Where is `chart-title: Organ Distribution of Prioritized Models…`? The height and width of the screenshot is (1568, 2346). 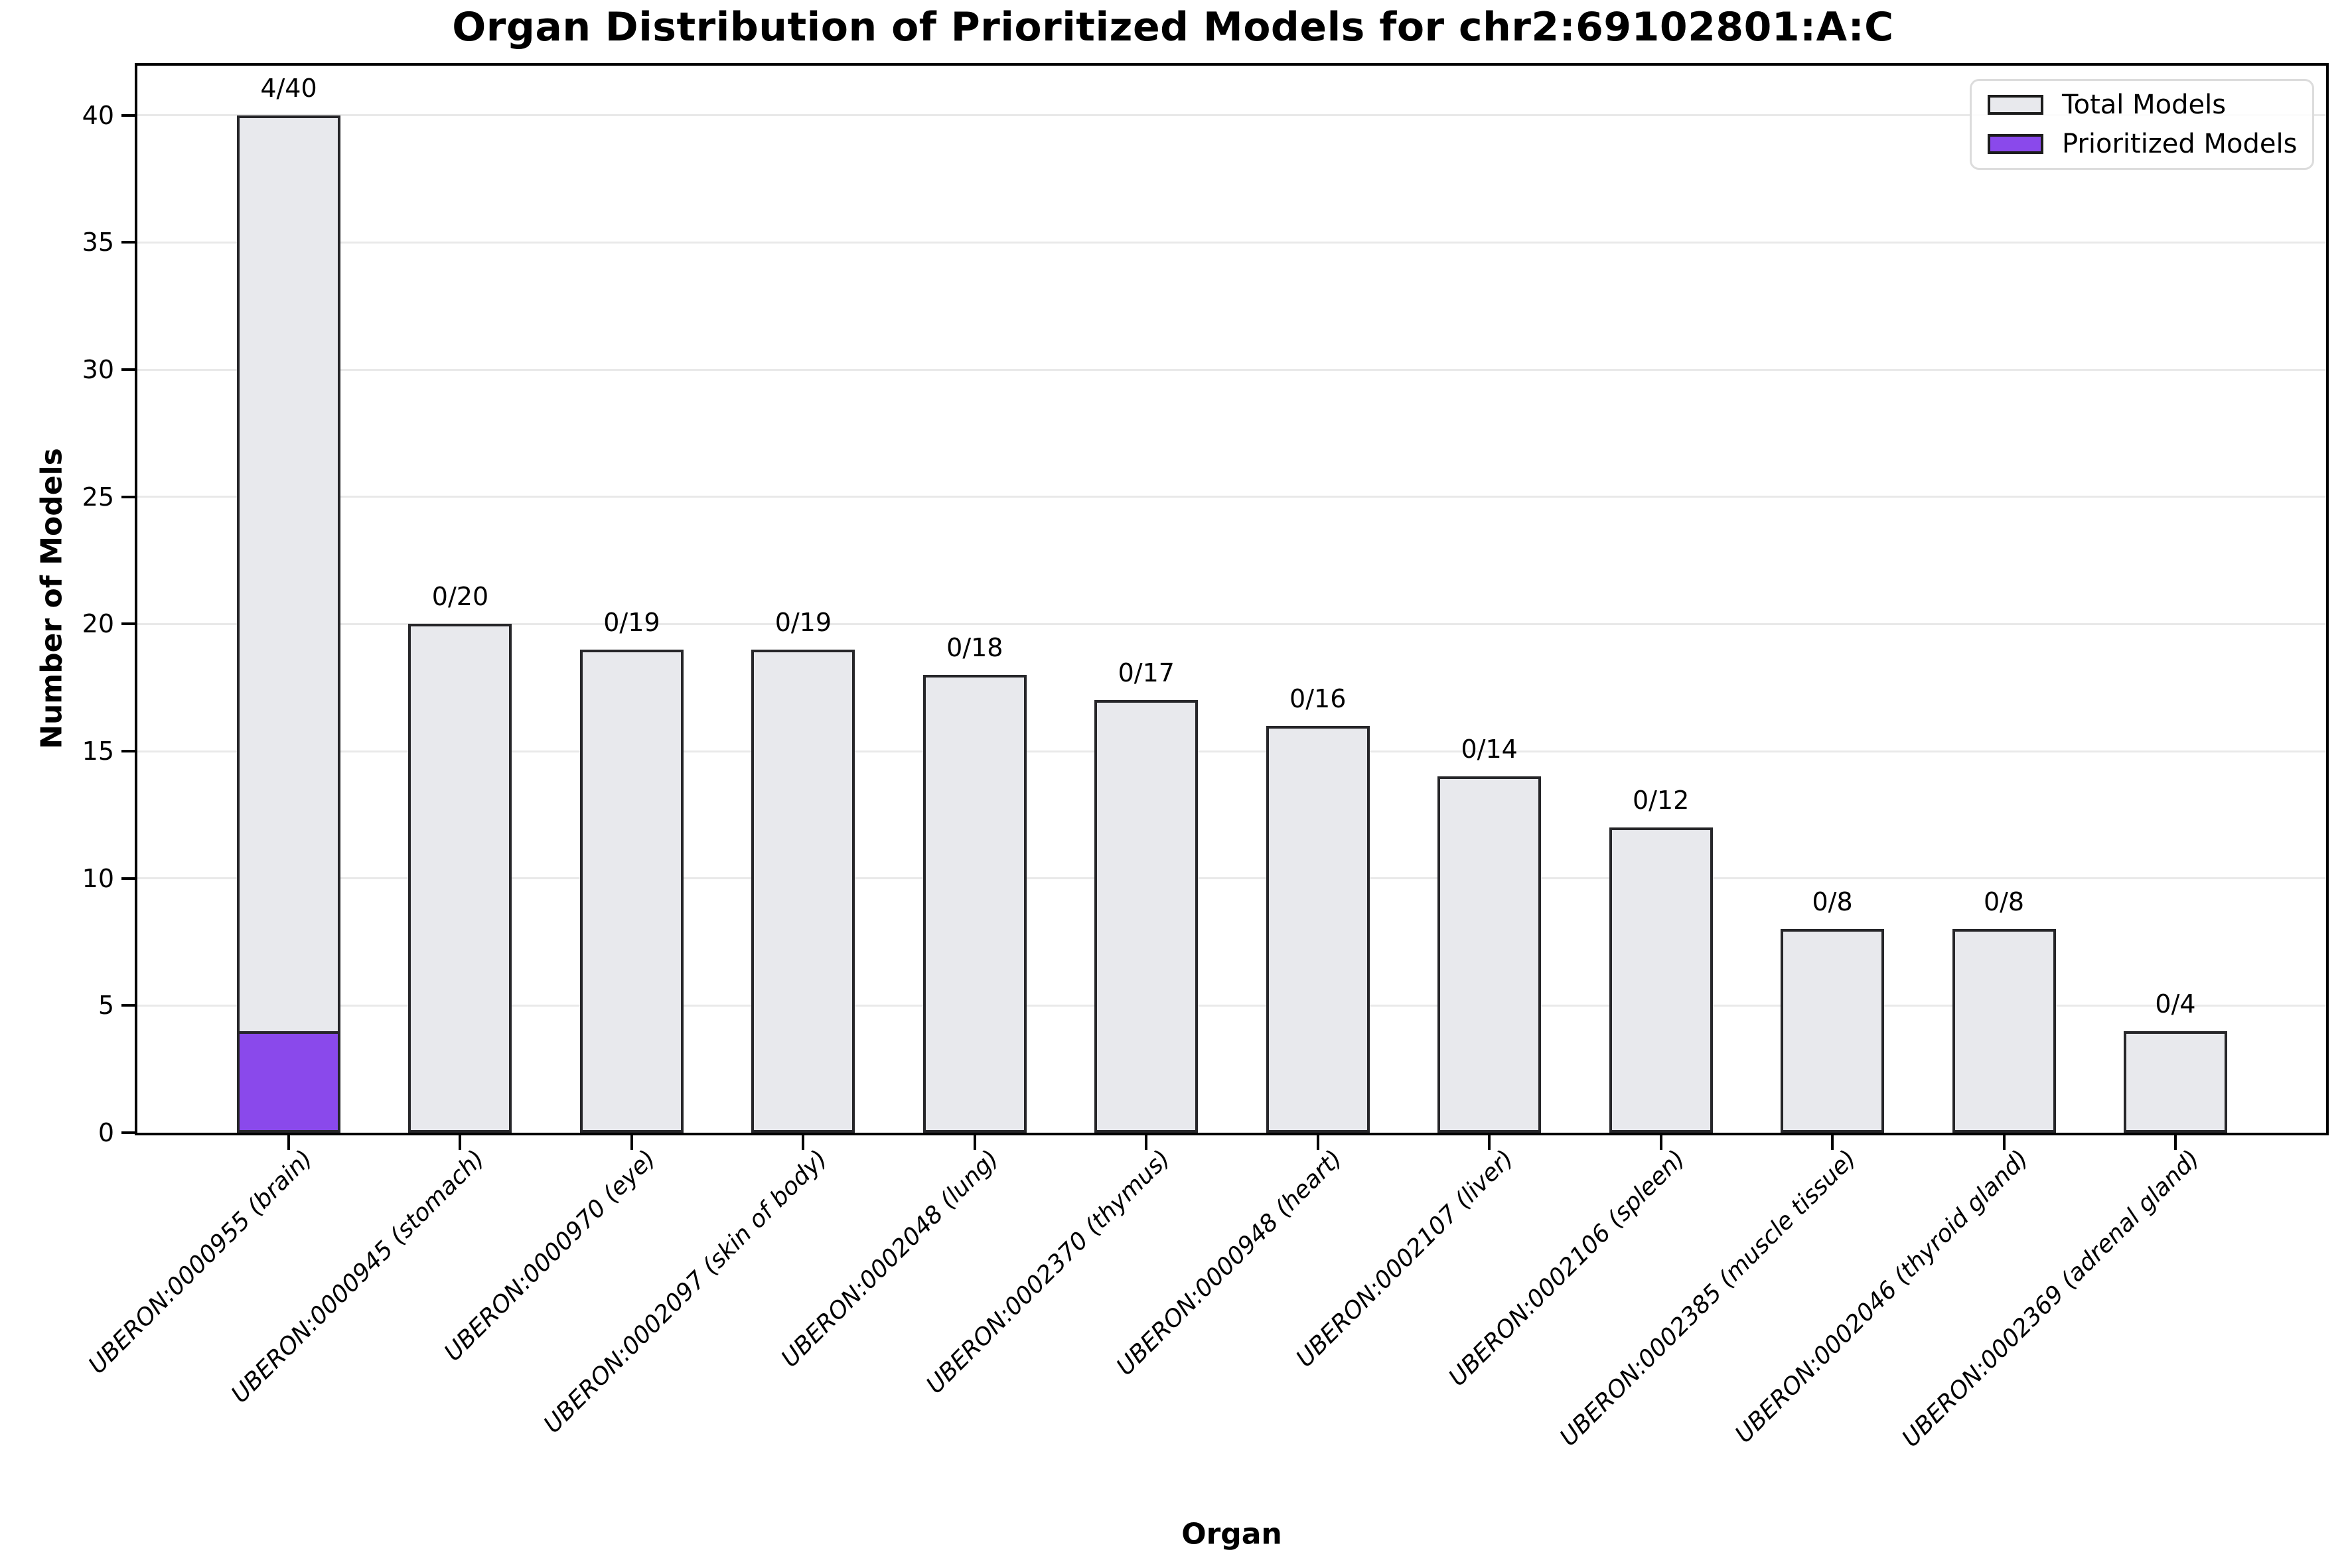
chart-title: Organ Distribution of Prioritized Models… is located at coordinates (1173, 27).